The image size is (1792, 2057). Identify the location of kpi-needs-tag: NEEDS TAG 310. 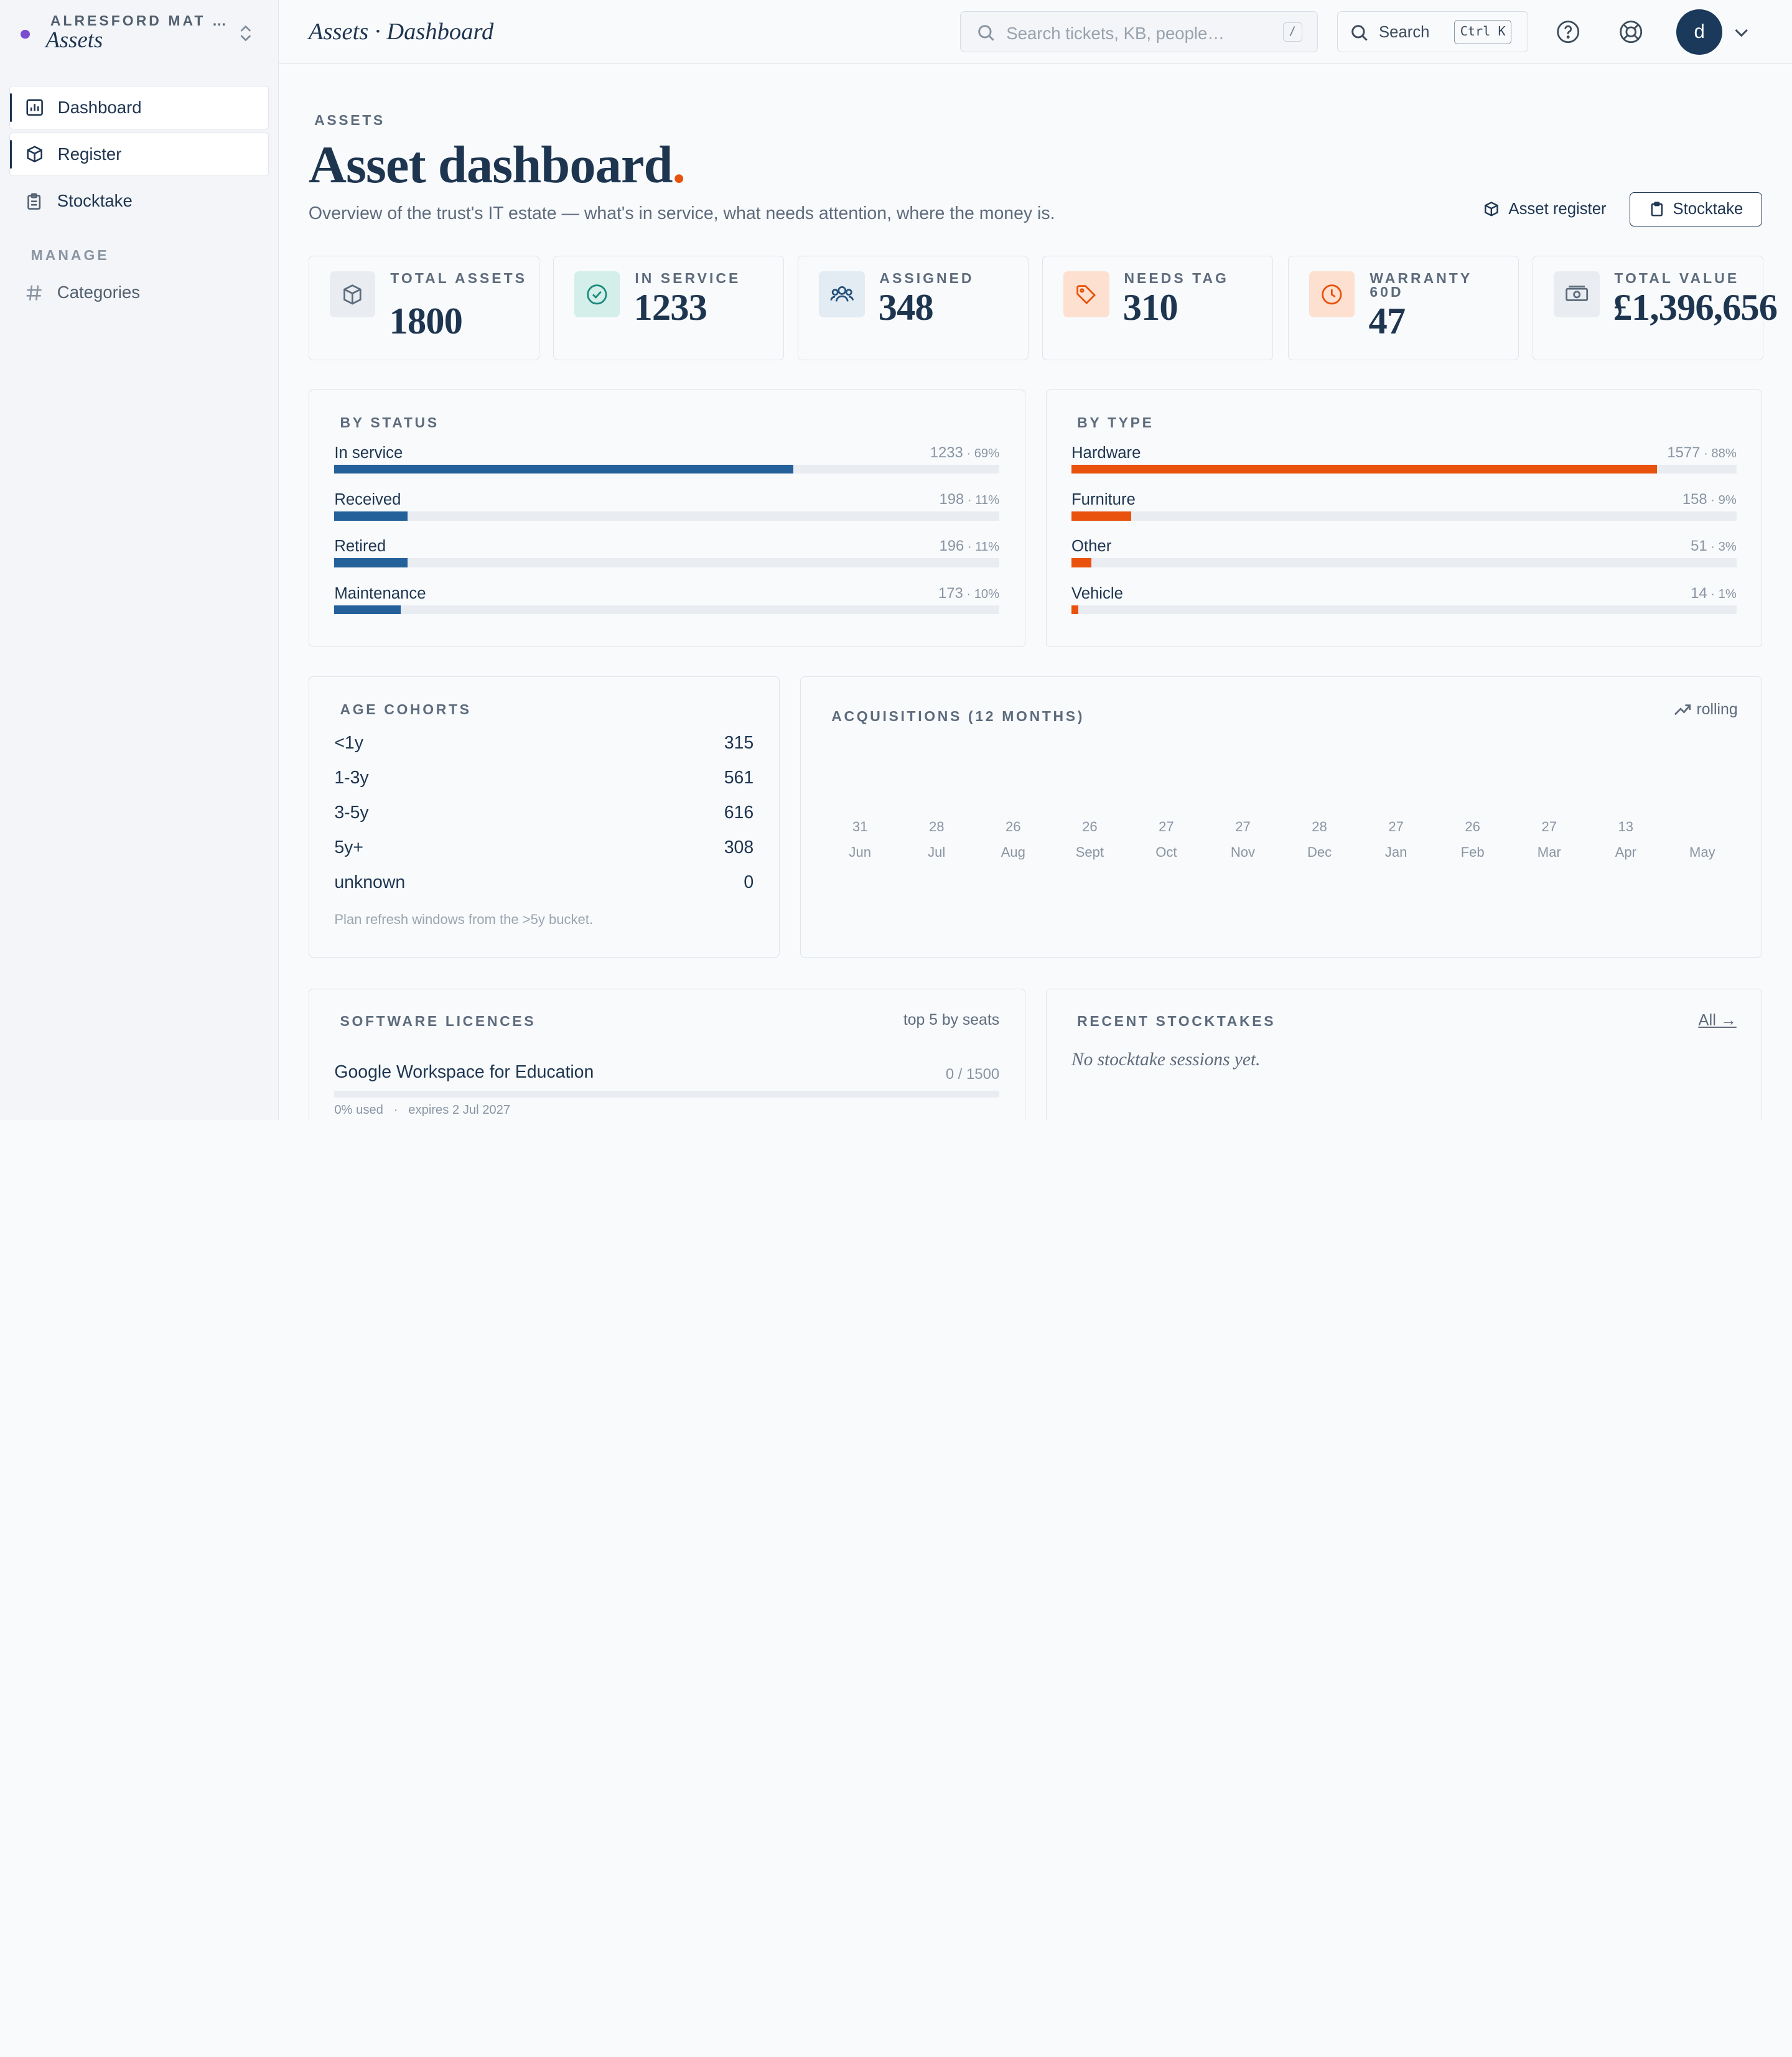
(1158, 308).